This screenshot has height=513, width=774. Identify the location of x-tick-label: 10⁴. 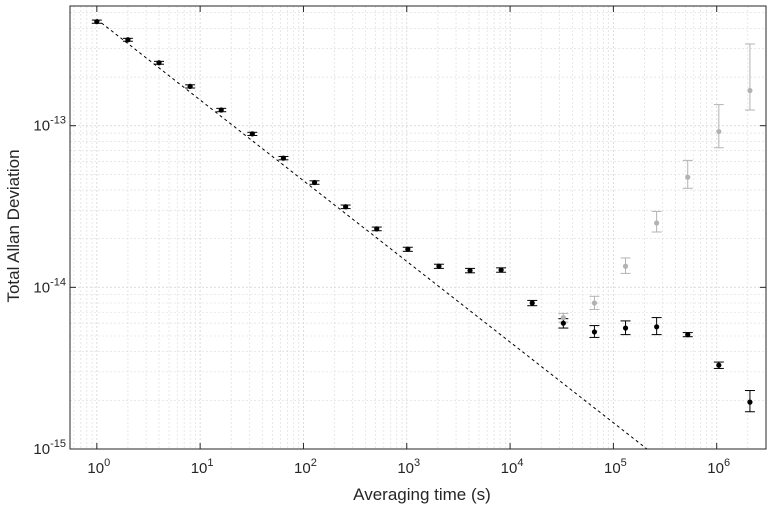
(512, 467).